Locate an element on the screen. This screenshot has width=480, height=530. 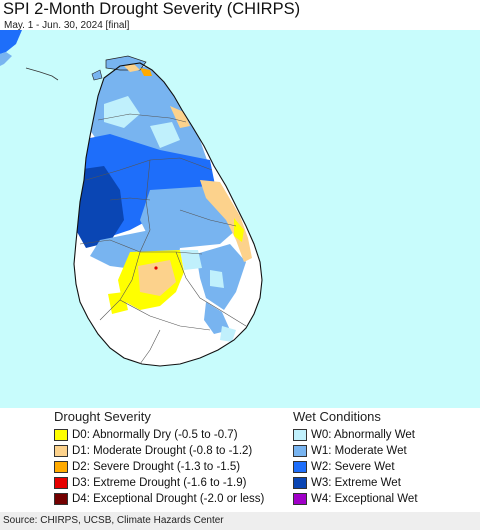
drought-legend-title: Drought Severity is located at coordinates (102, 416).